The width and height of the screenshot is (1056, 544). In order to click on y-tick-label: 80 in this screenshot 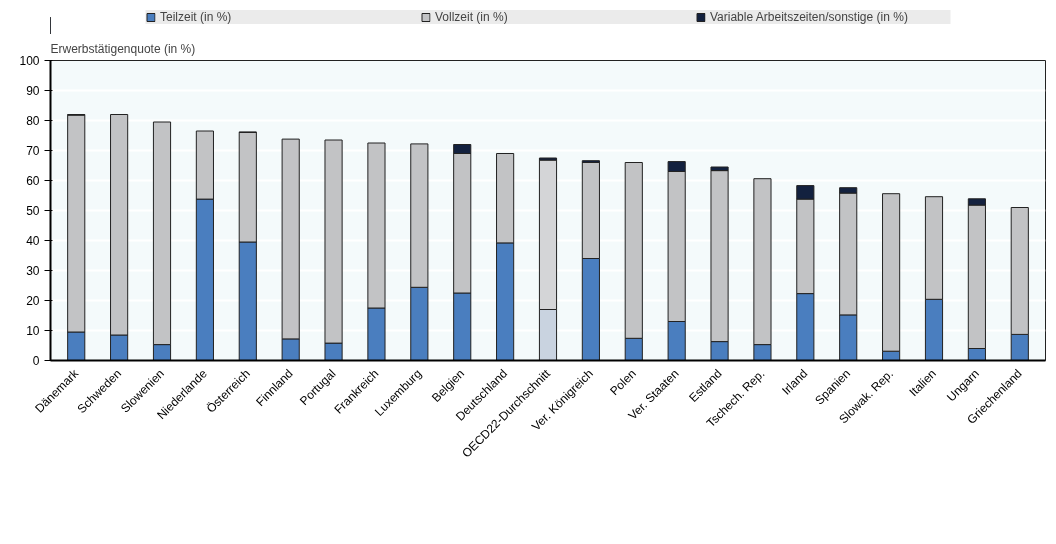, I will do `click(33, 121)`.